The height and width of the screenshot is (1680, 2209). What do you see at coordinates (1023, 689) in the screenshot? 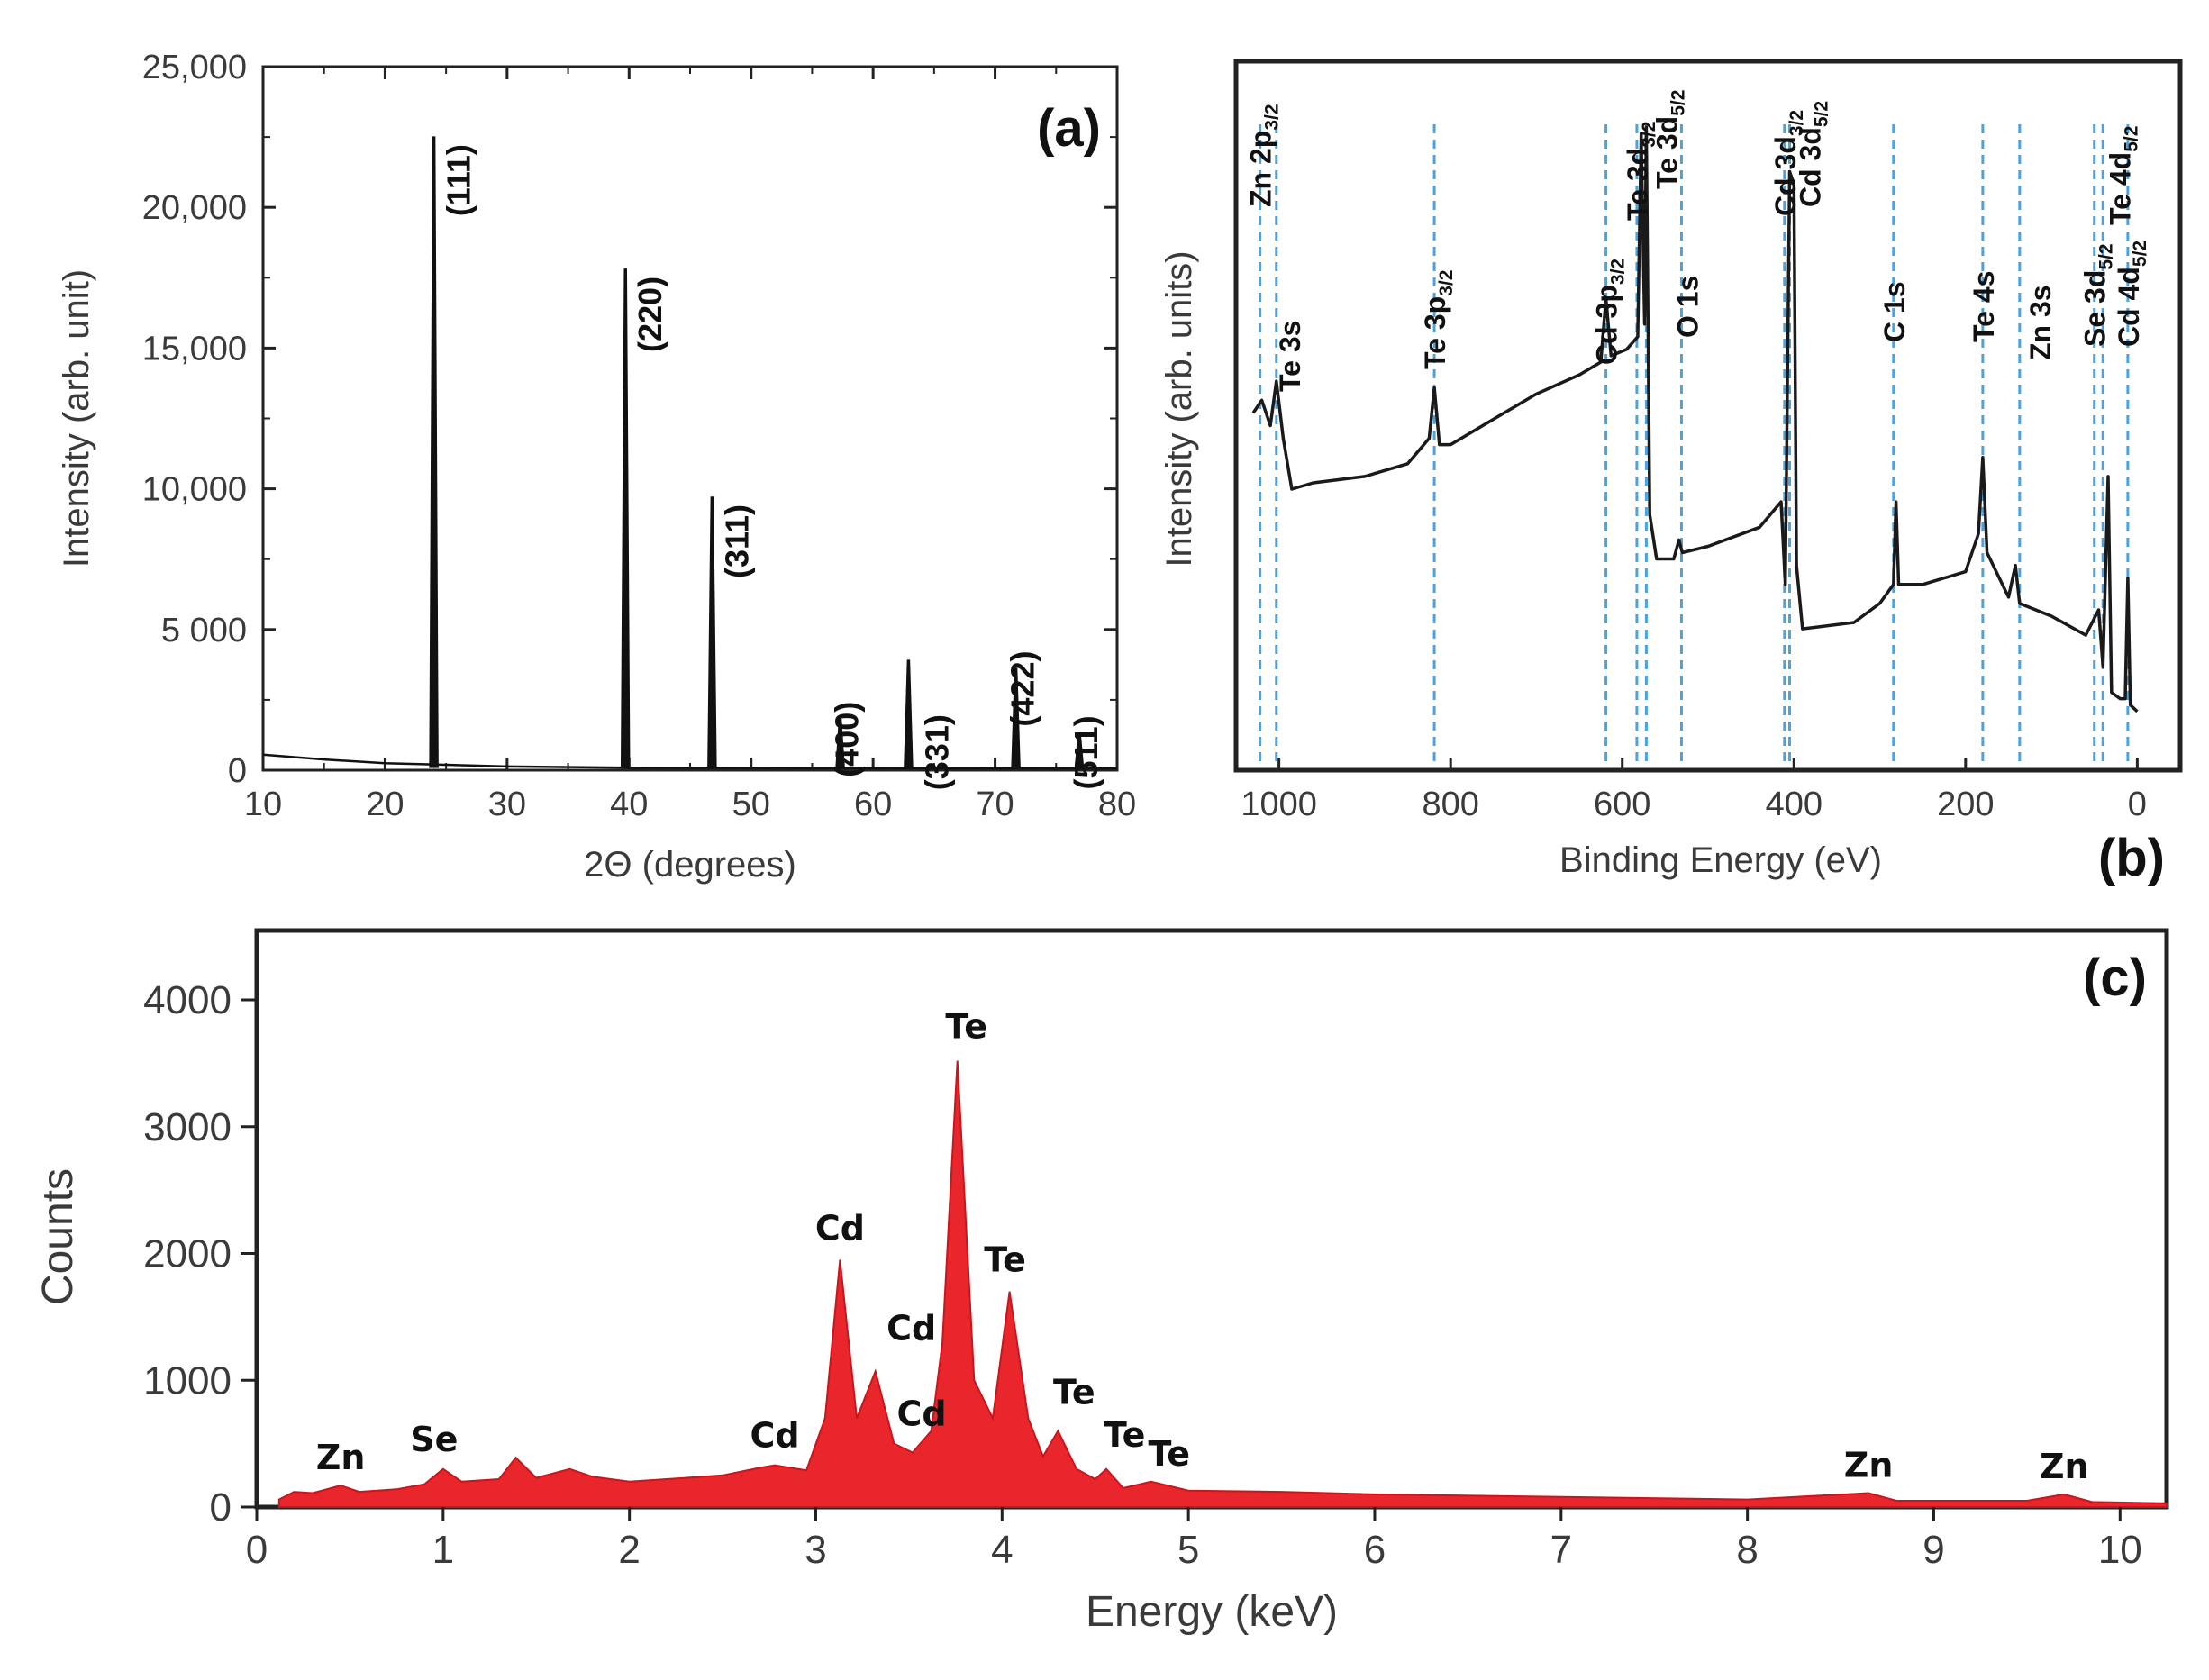
I see `peak-label: (422)` at bounding box center [1023, 689].